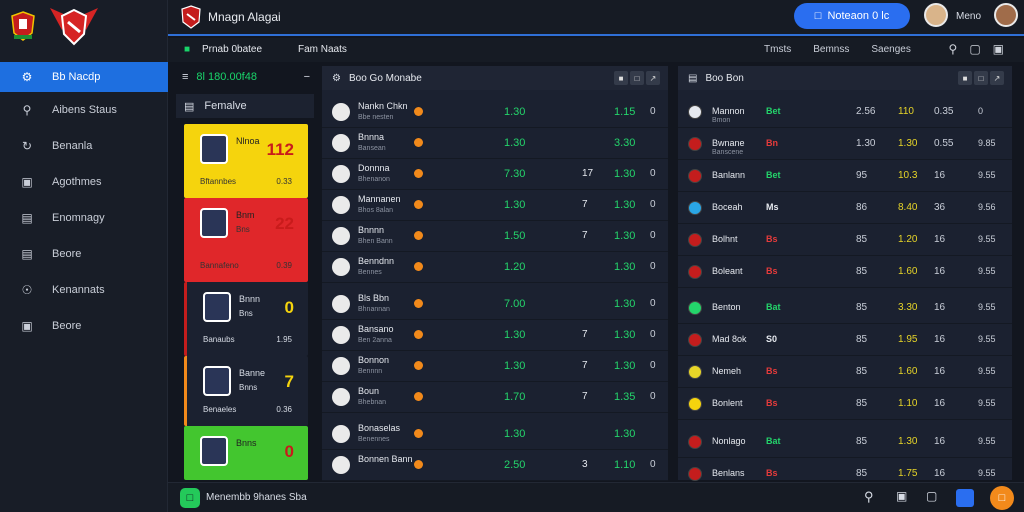 The image size is (1024, 512). What do you see at coordinates (845, 404) in the screenshot?
I see `stats-row: Bonlent Bs 85 1.10 16 9.55` at bounding box center [845, 404].